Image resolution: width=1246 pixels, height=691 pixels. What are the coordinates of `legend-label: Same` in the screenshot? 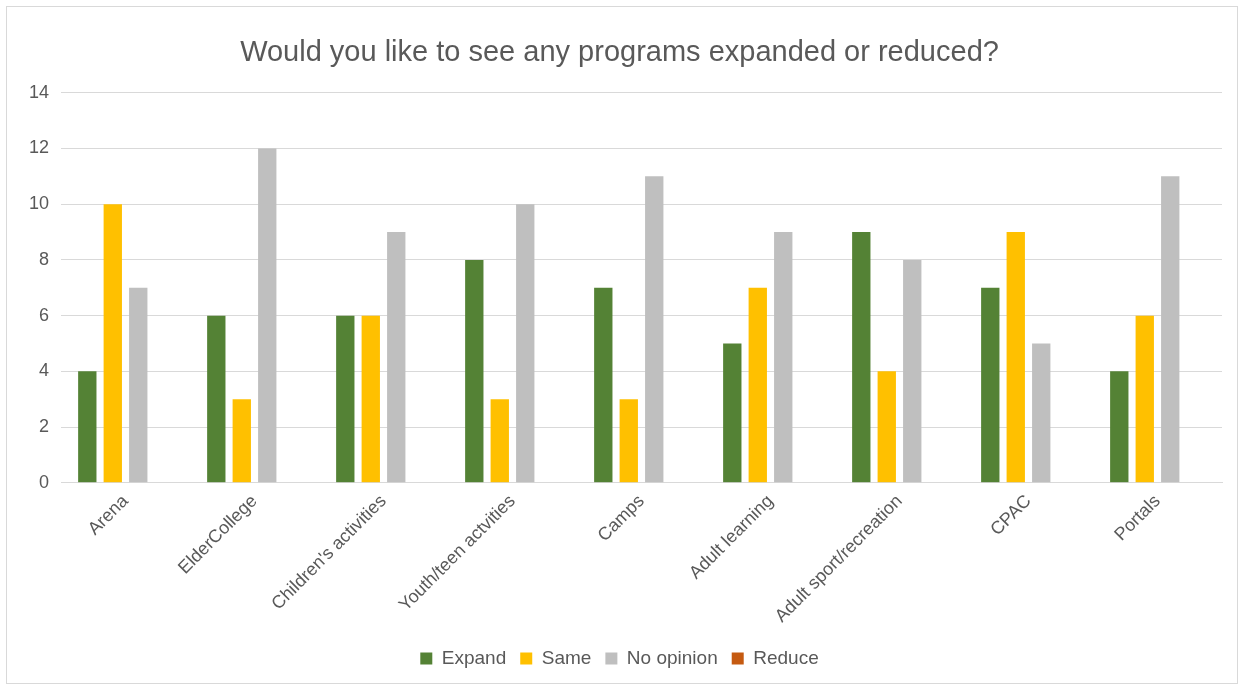 It's located at (566, 657).